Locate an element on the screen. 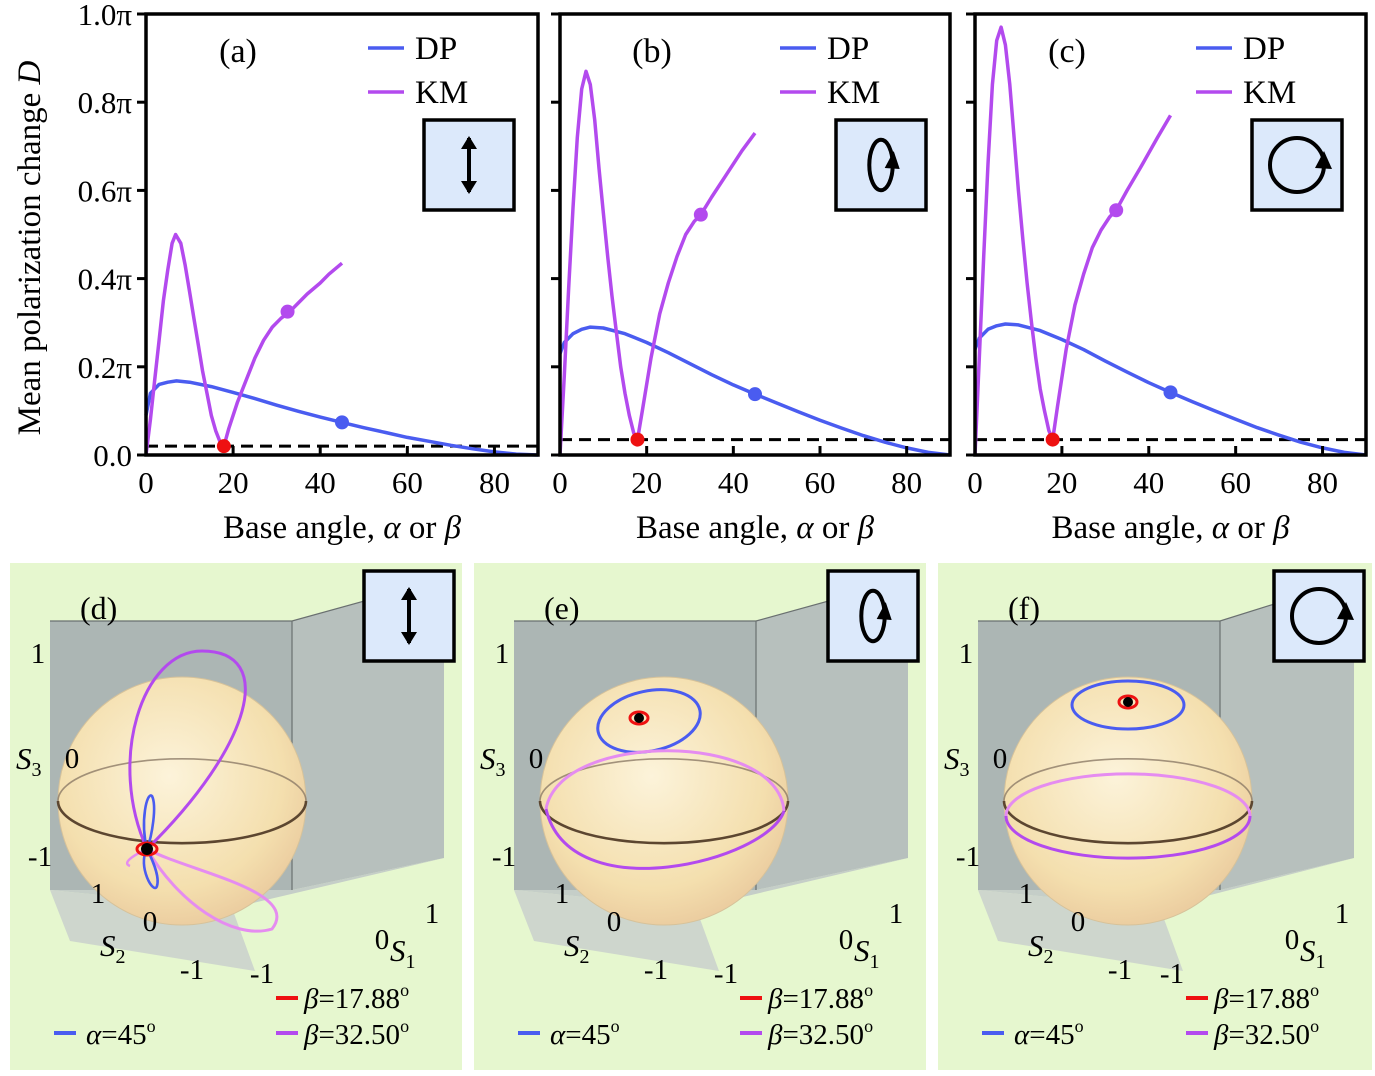  poincare-f-polarization-icon is located at coordinates (1319, 616).